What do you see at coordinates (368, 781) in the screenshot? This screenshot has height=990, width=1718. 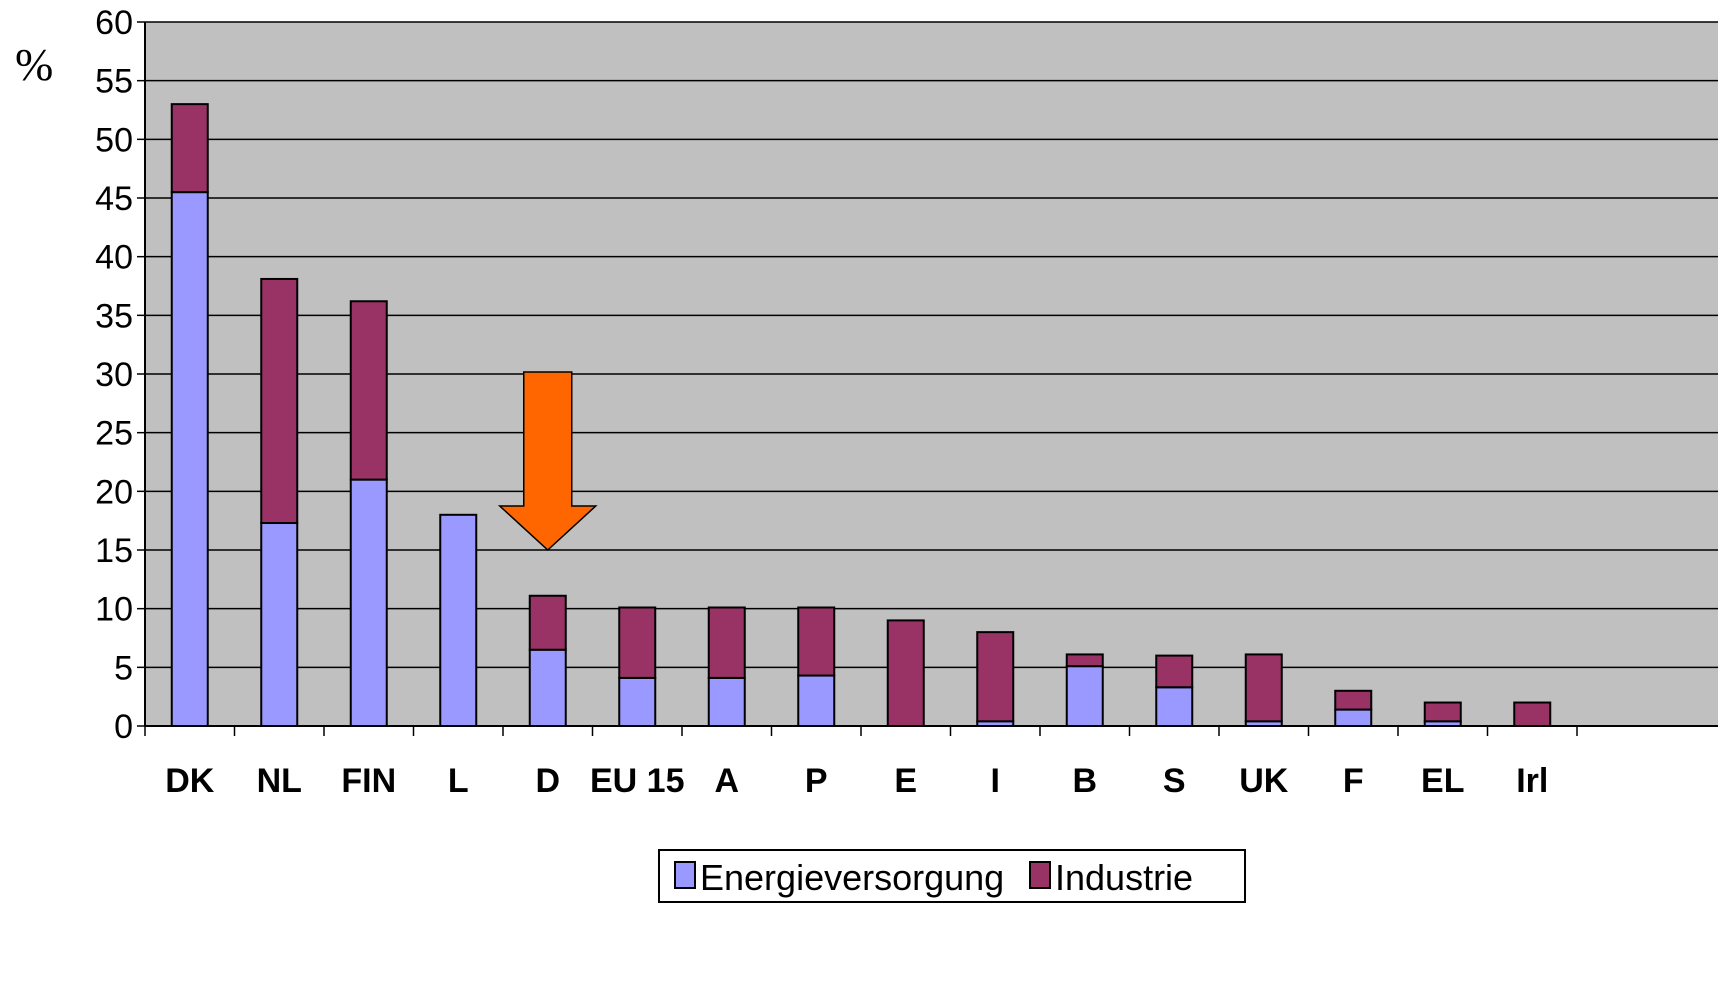 I see `x-tick-label: FIN` at bounding box center [368, 781].